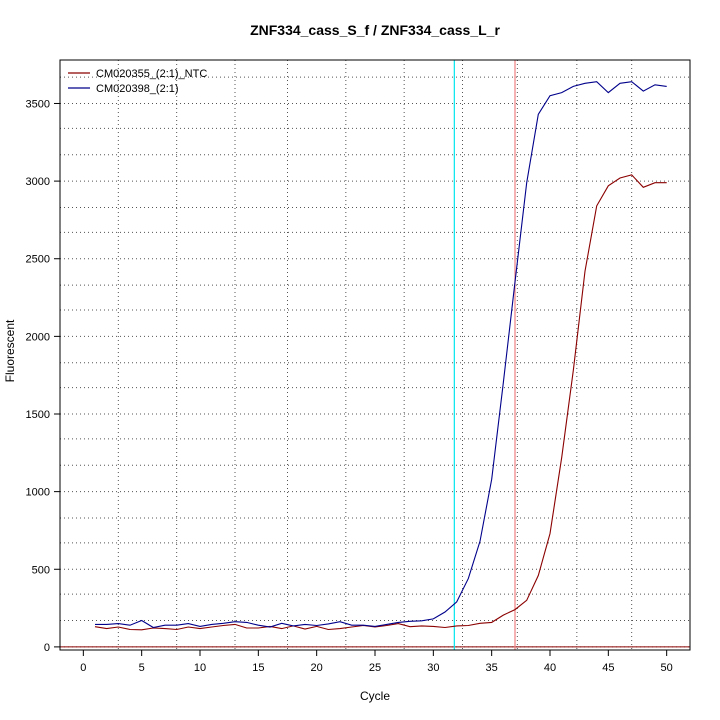 The image size is (720, 720). Describe the element at coordinates (550, 668) in the screenshot. I see `x-tick-label: 40` at that location.